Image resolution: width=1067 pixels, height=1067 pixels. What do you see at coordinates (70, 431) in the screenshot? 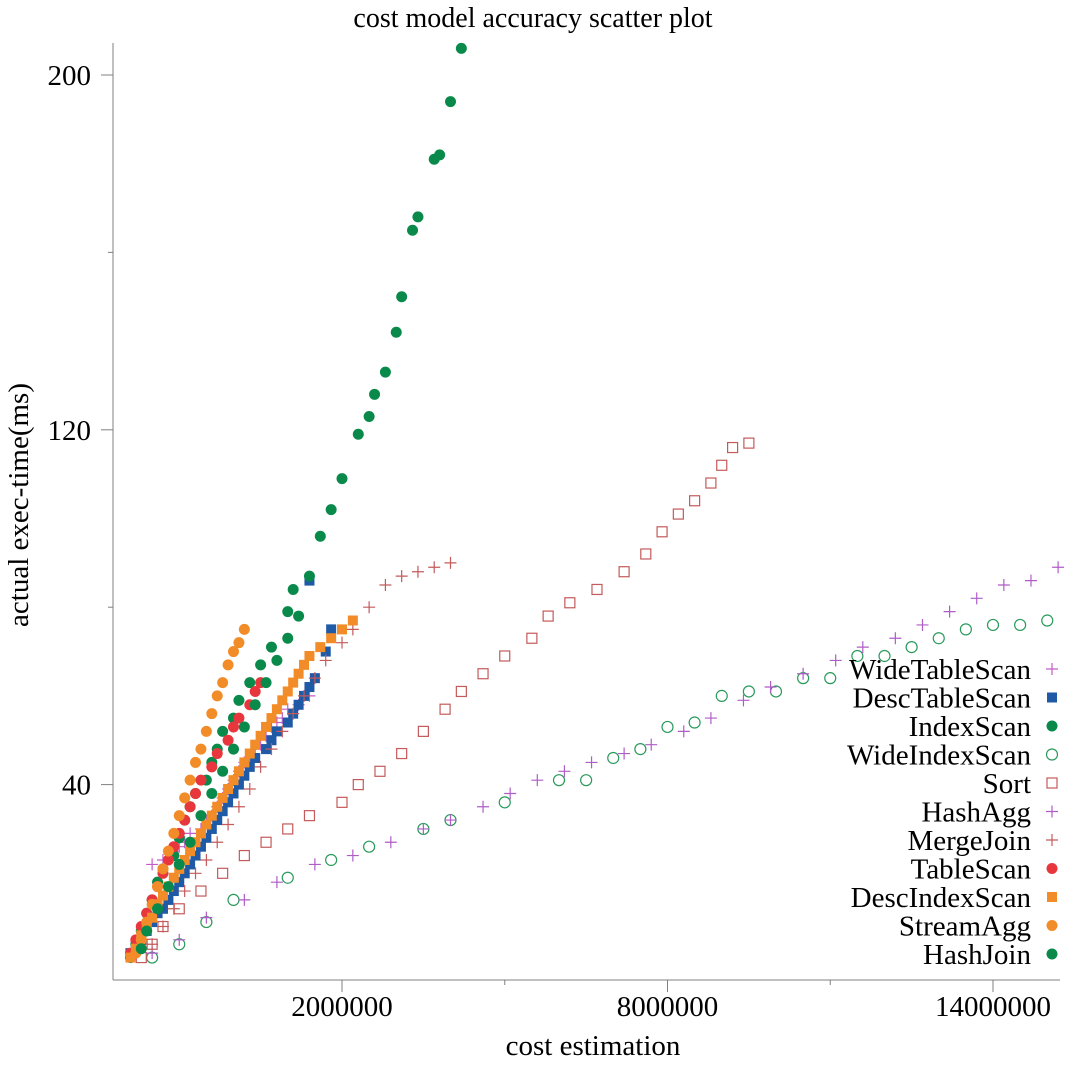
I see `y-tick-label: 120` at bounding box center [70, 431].